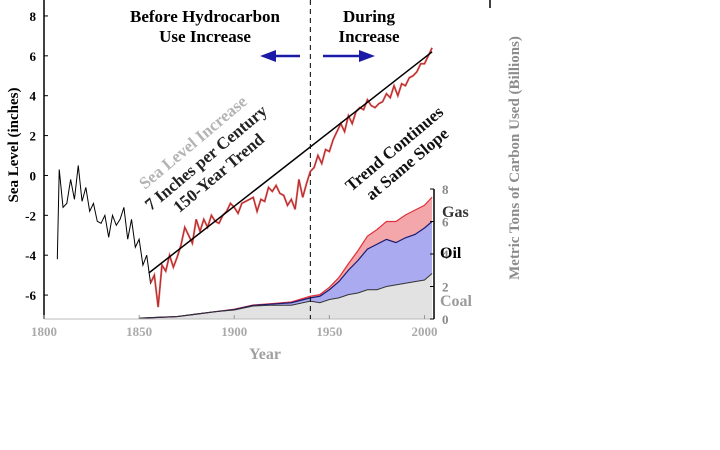 Image resolution: width=720 pixels, height=450 pixels. I want to click on y-right-tick-label: 0, so click(445, 319).